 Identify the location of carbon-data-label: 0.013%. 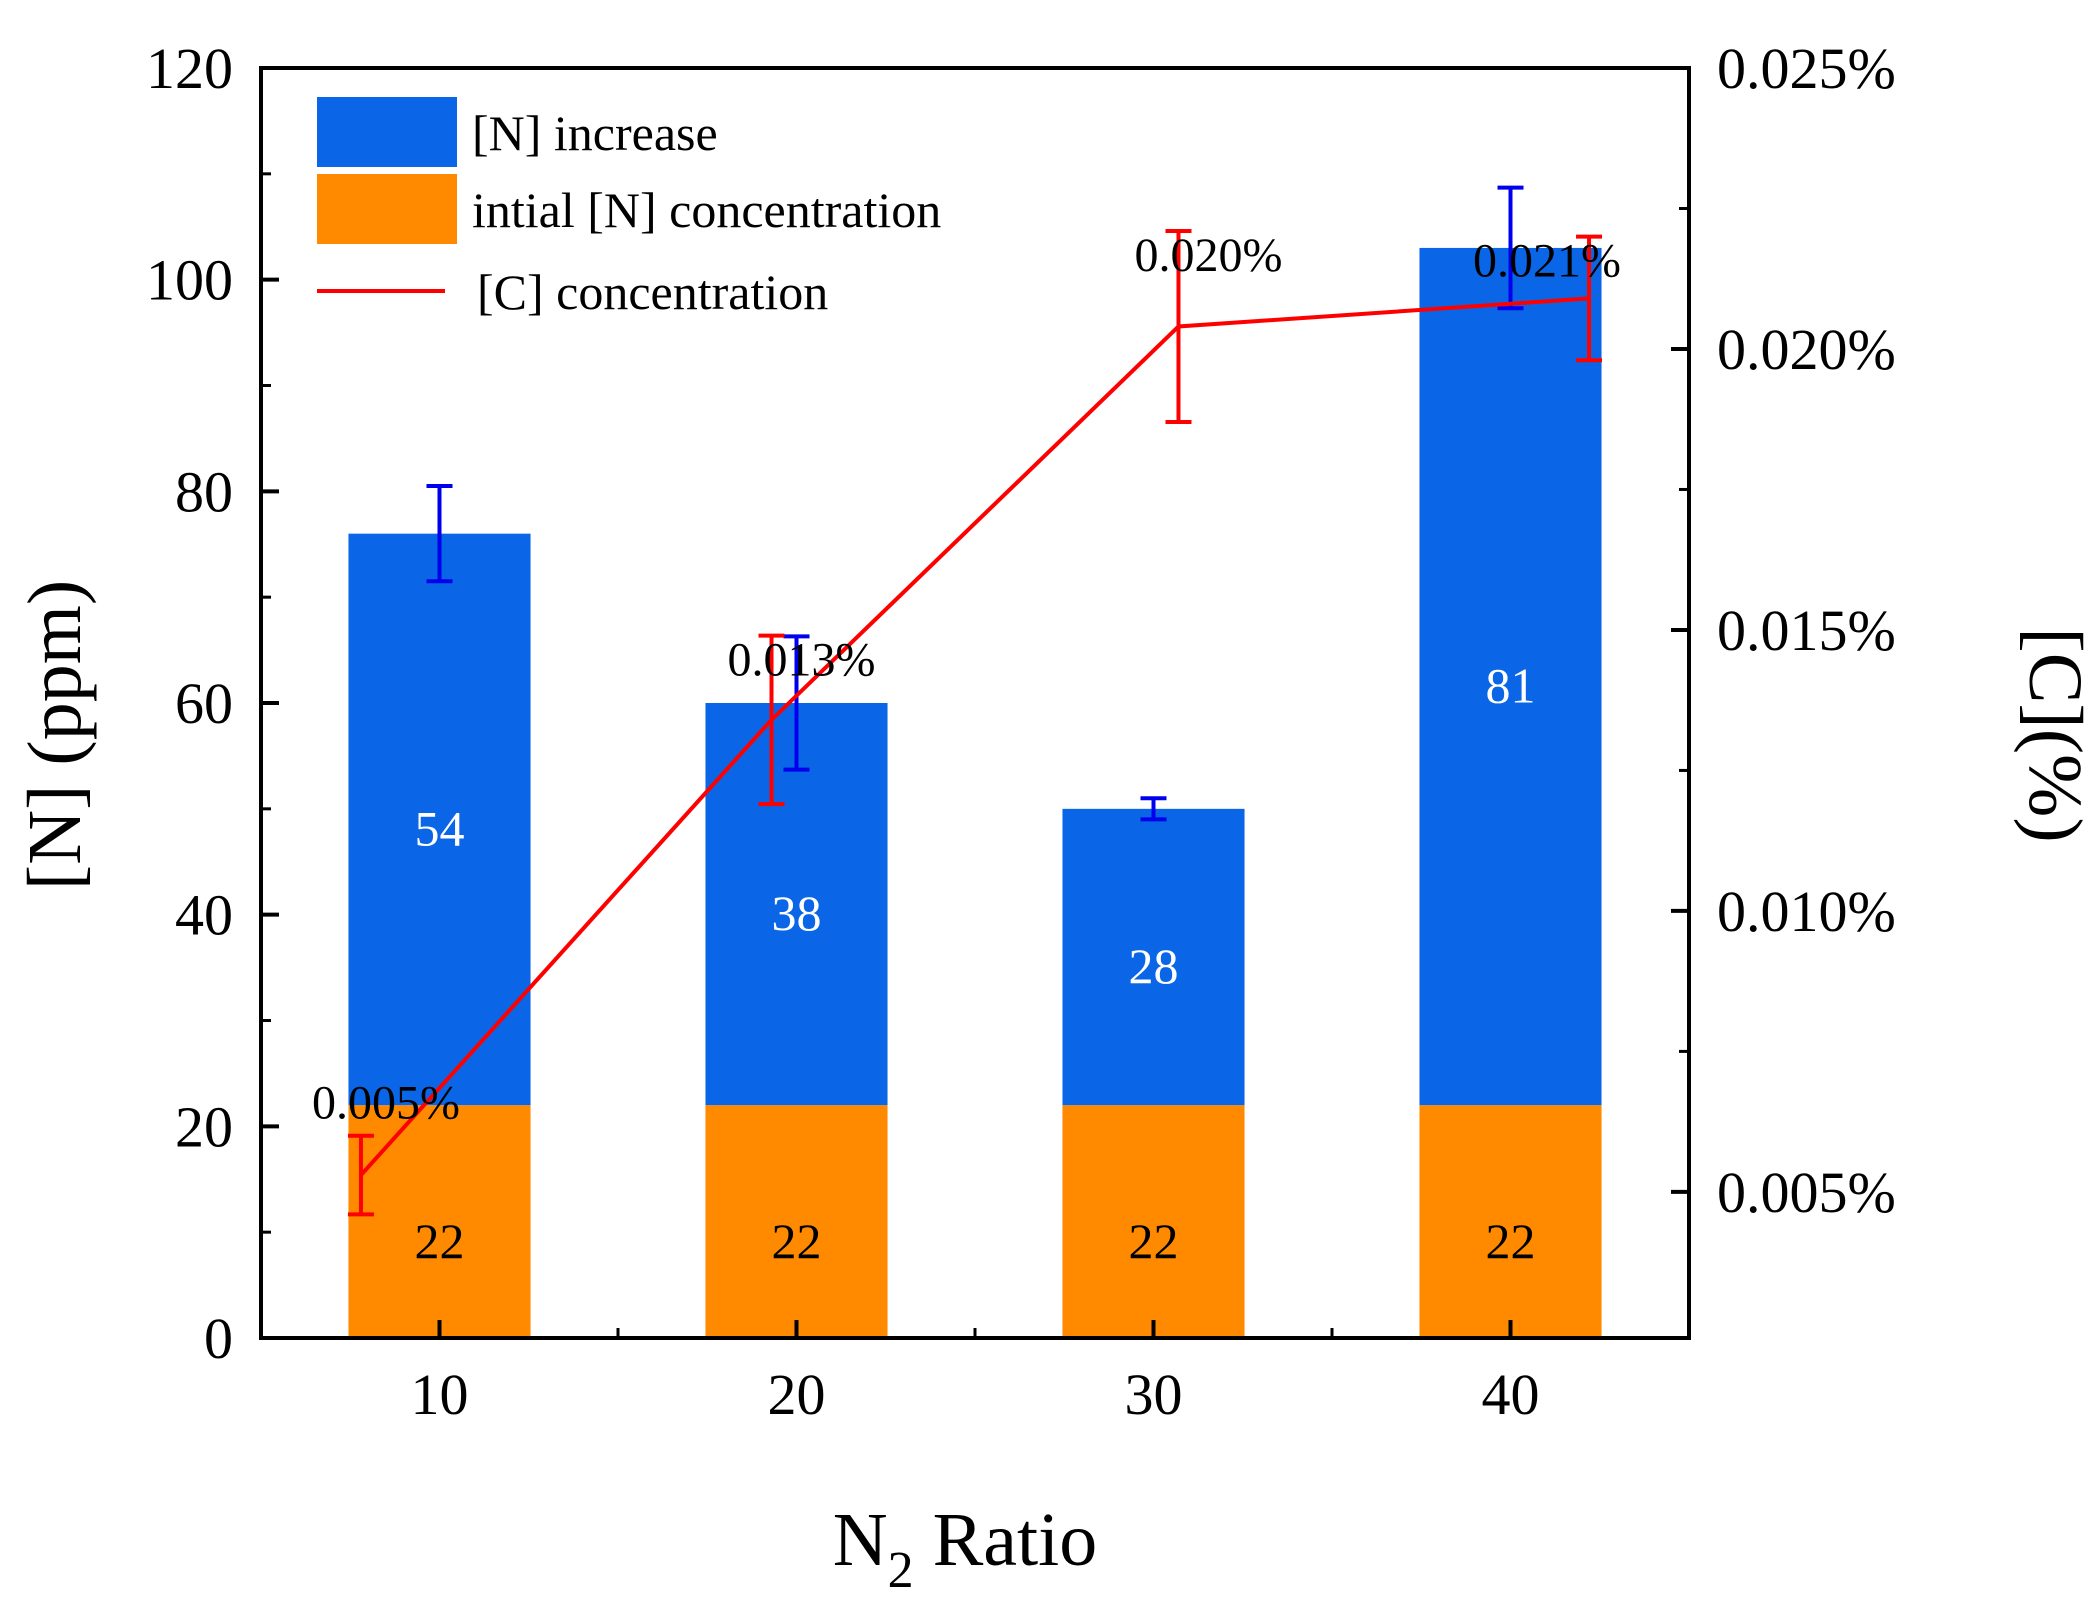
(802, 660).